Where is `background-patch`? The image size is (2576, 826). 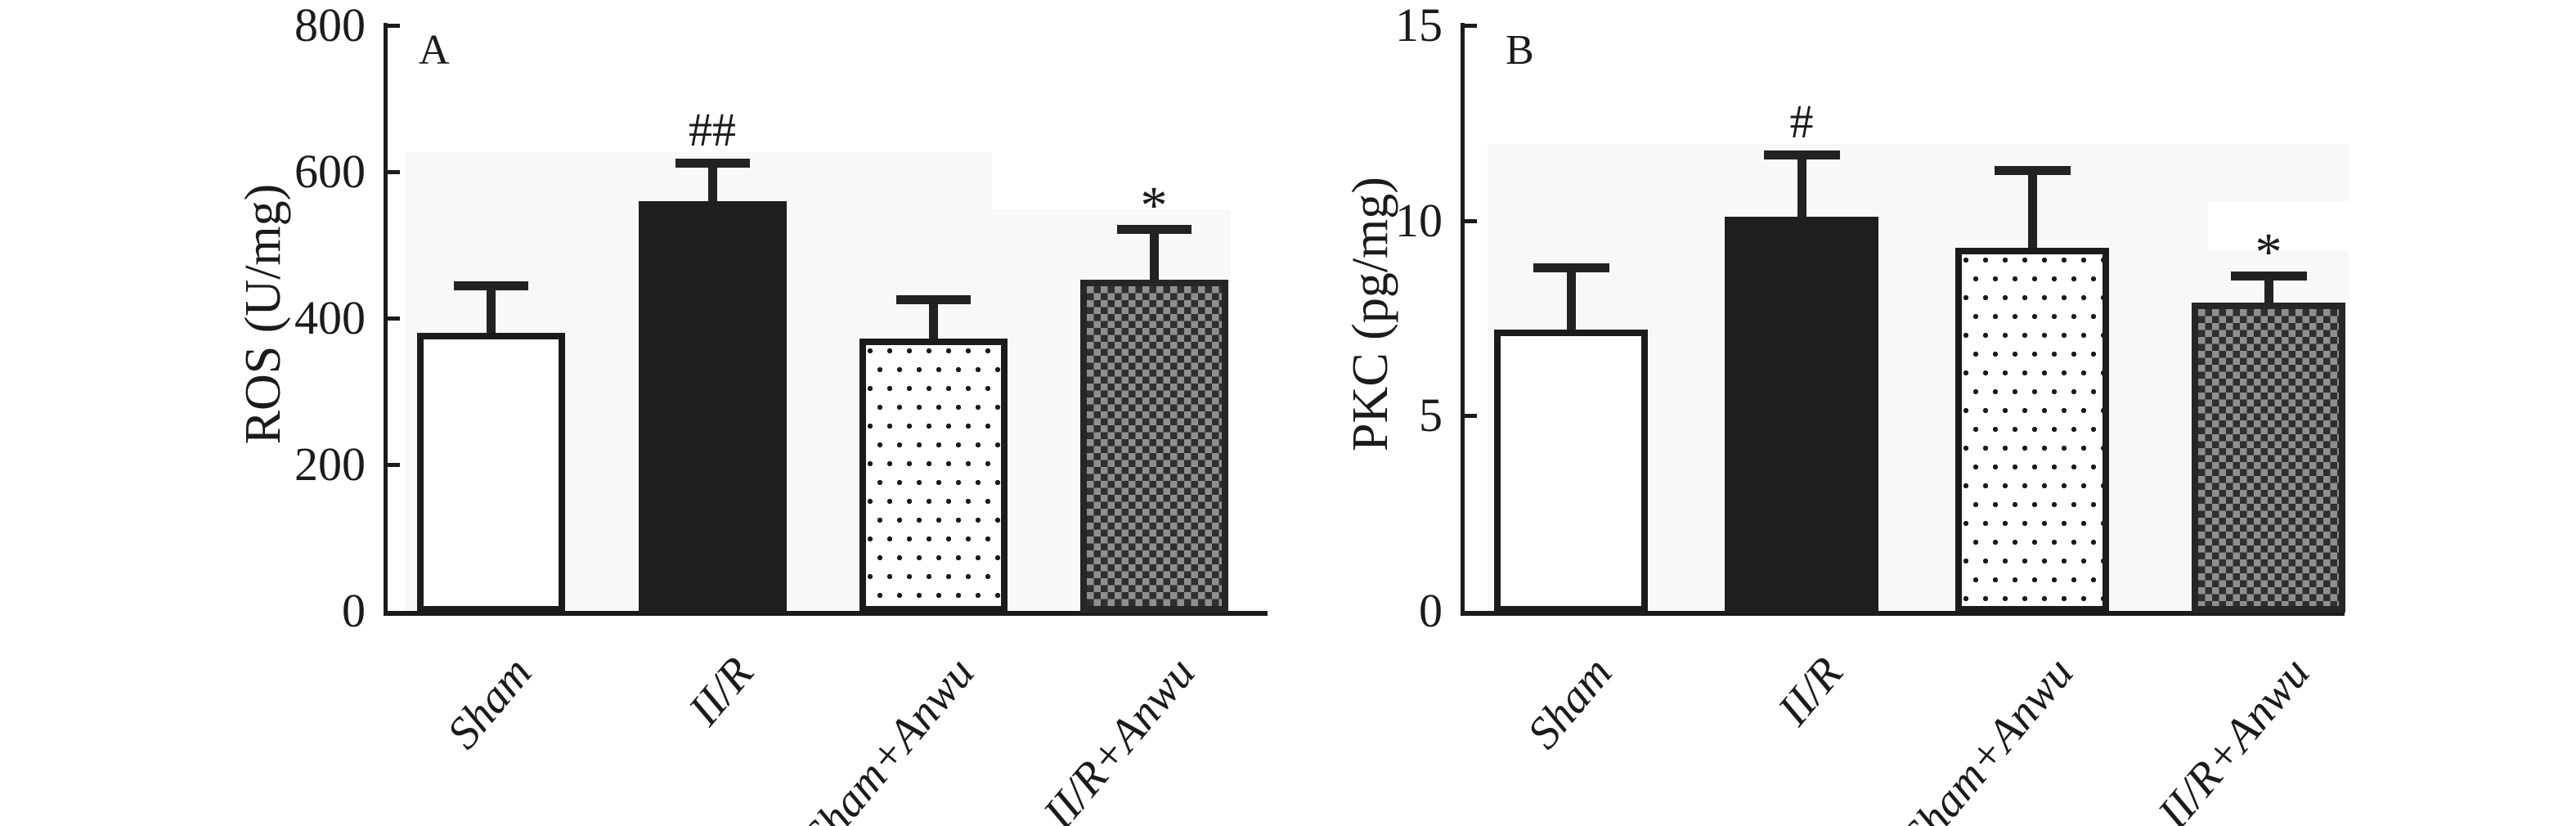 background-patch is located at coordinates (2279, 225).